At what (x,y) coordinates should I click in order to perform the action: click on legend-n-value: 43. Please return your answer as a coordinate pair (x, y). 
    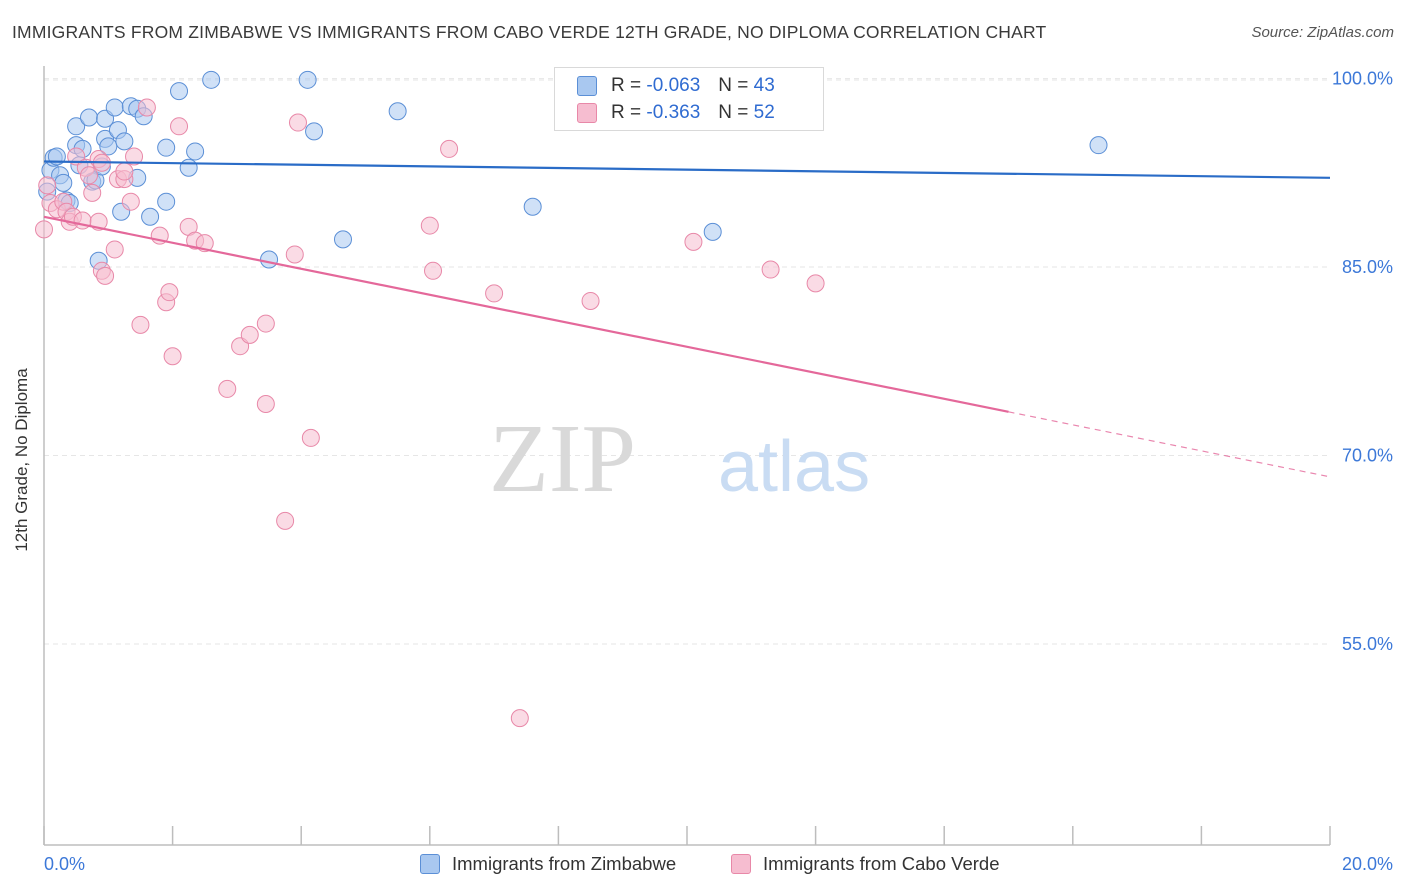
    Looking at the image, I should click on (764, 85).